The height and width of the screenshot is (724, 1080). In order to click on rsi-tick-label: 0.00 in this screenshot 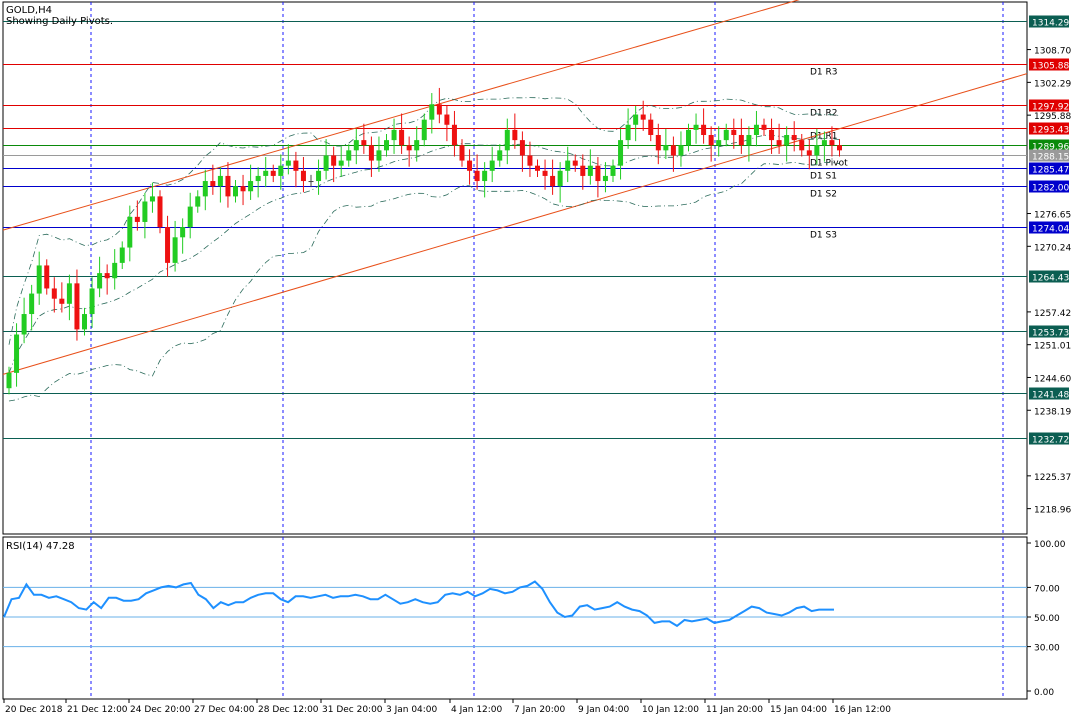, I will do `click(1044, 693)`.